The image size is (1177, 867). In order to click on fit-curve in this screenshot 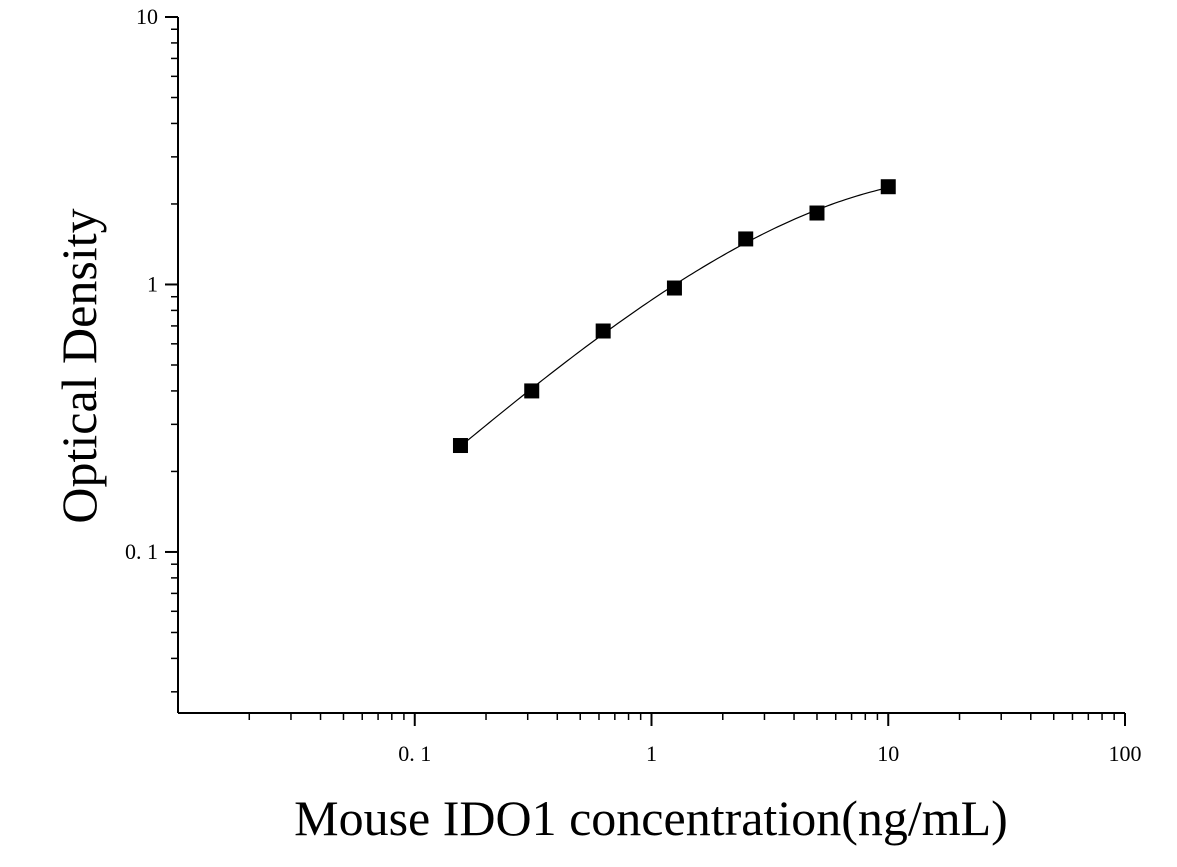, I will do `click(674, 317)`.